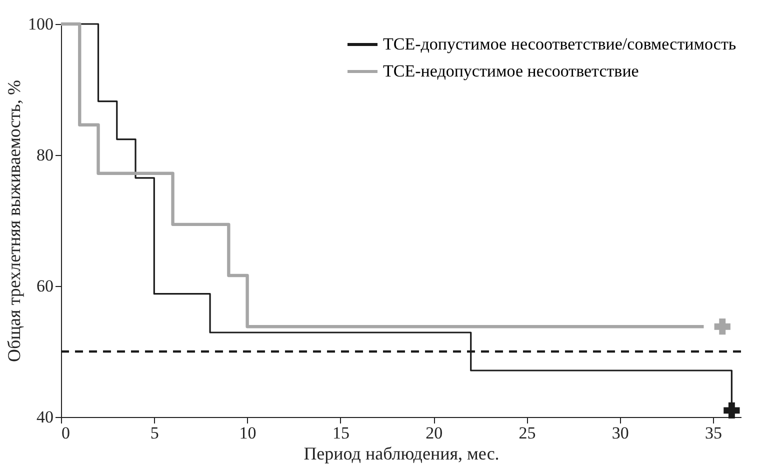 This screenshot has height=468, width=758. What do you see at coordinates (154, 433) in the screenshot?
I see `x-tick-label: 5` at bounding box center [154, 433].